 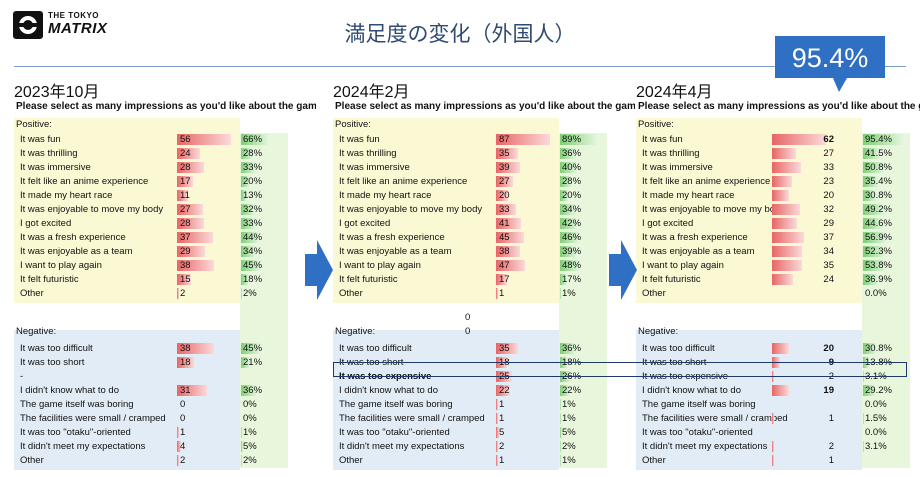 What do you see at coordinates (359, 139) in the screenshot?
I see `row-label: It was fun` at bounding box center [359, 139].